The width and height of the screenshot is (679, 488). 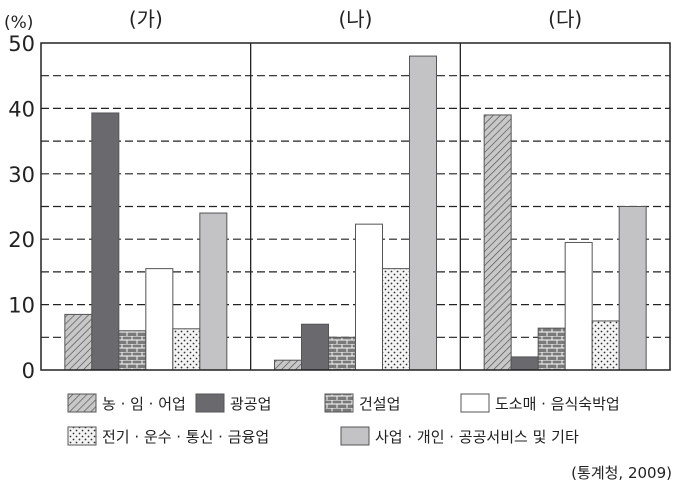 I want to click on y-tick-label: 10, so click(x=21, y=306).